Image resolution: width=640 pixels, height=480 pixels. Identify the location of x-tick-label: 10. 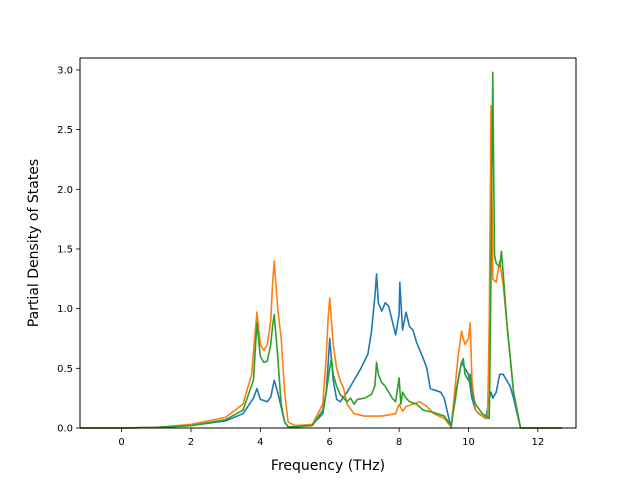
(468, 442).